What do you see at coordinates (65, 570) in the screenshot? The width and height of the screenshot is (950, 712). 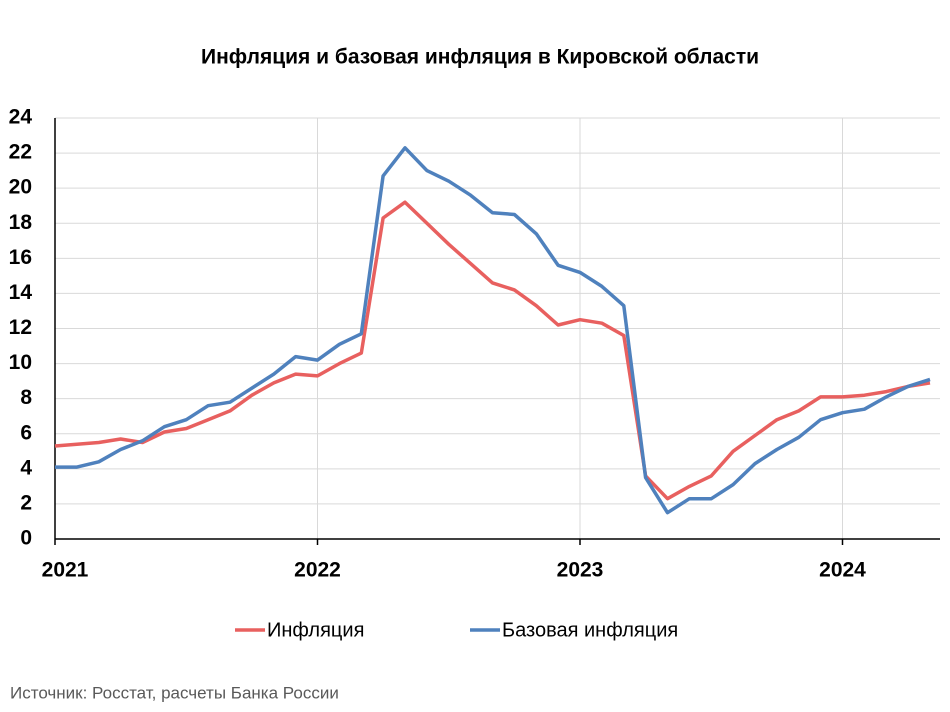 I see `x-tick-label: 2021` at bounding box center [65, 570].